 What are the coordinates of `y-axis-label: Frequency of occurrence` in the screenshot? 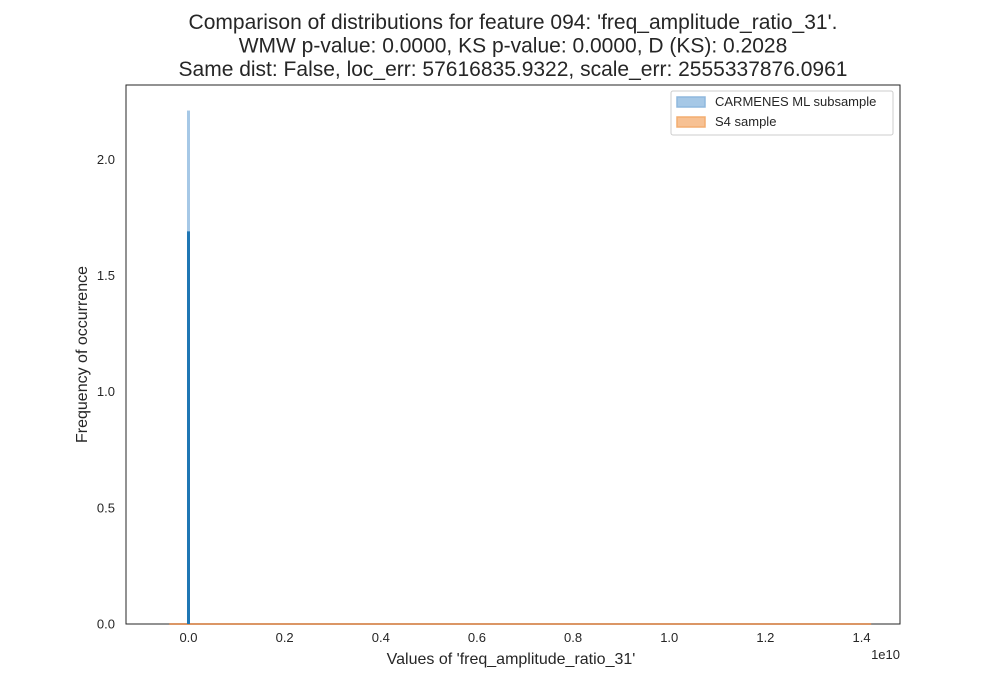 It's located at (82, 354).